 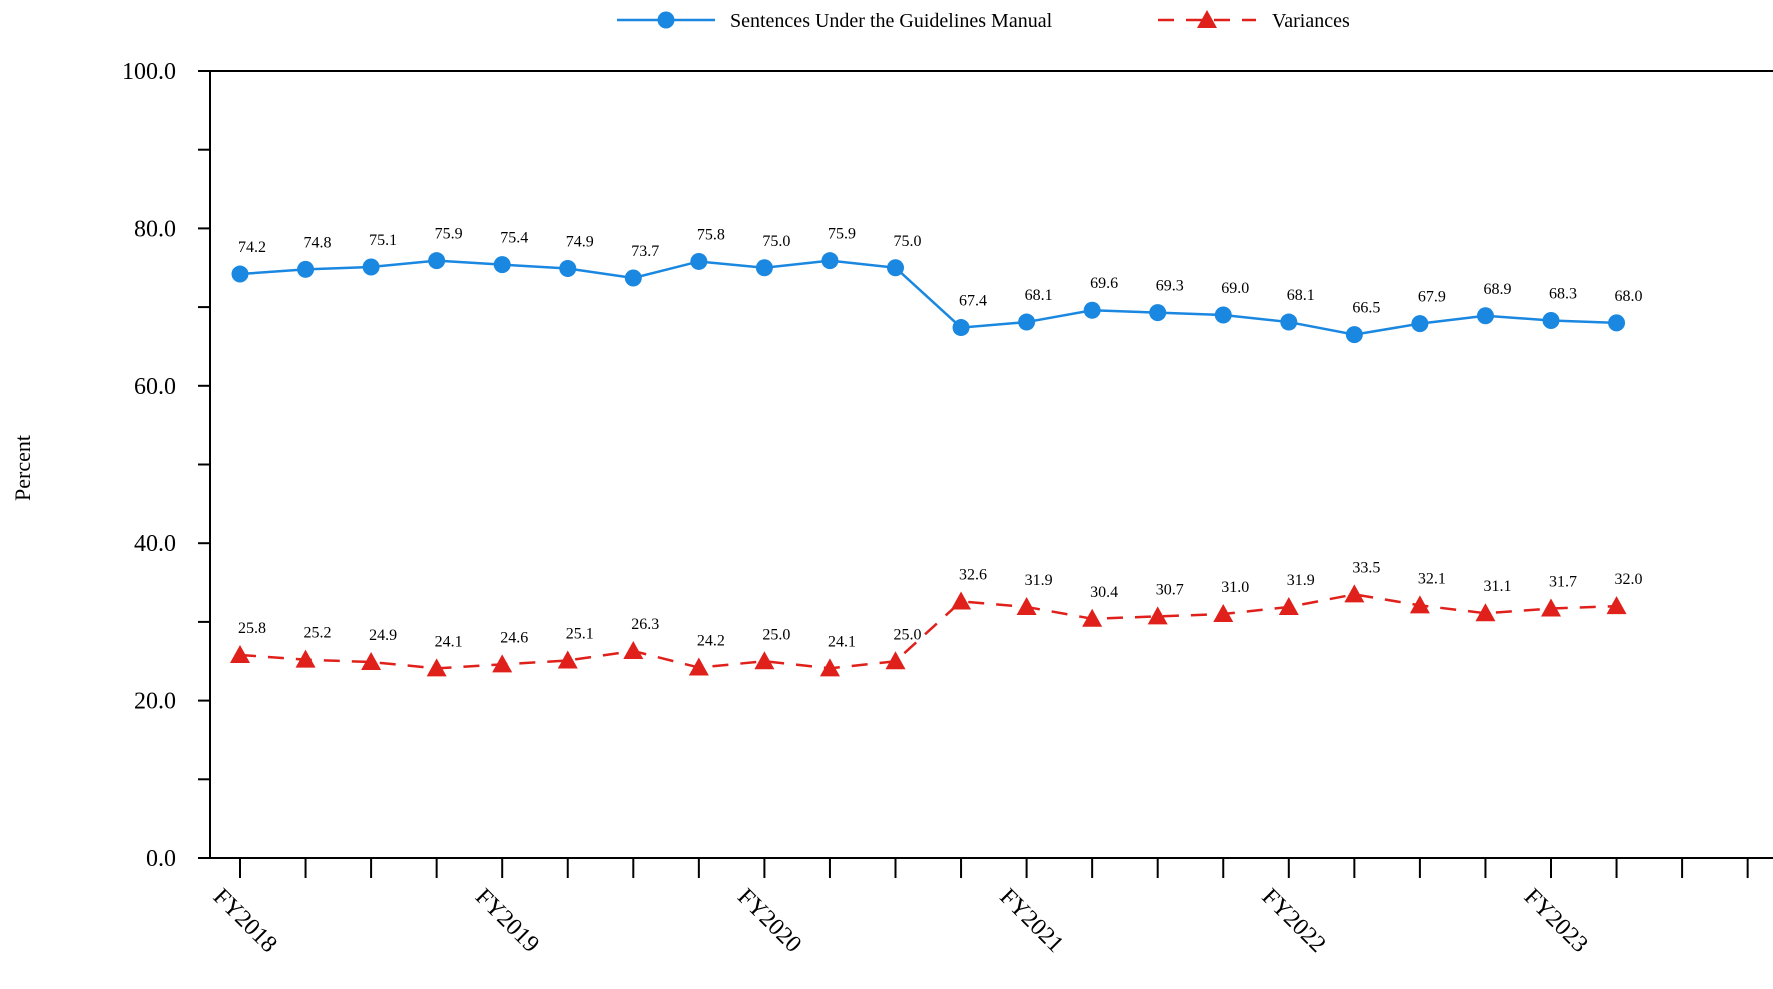 What do you see at coordinates (383, 240) in the screenshot?
I see `data-label: 75.1` at bounding box center [383, 240].